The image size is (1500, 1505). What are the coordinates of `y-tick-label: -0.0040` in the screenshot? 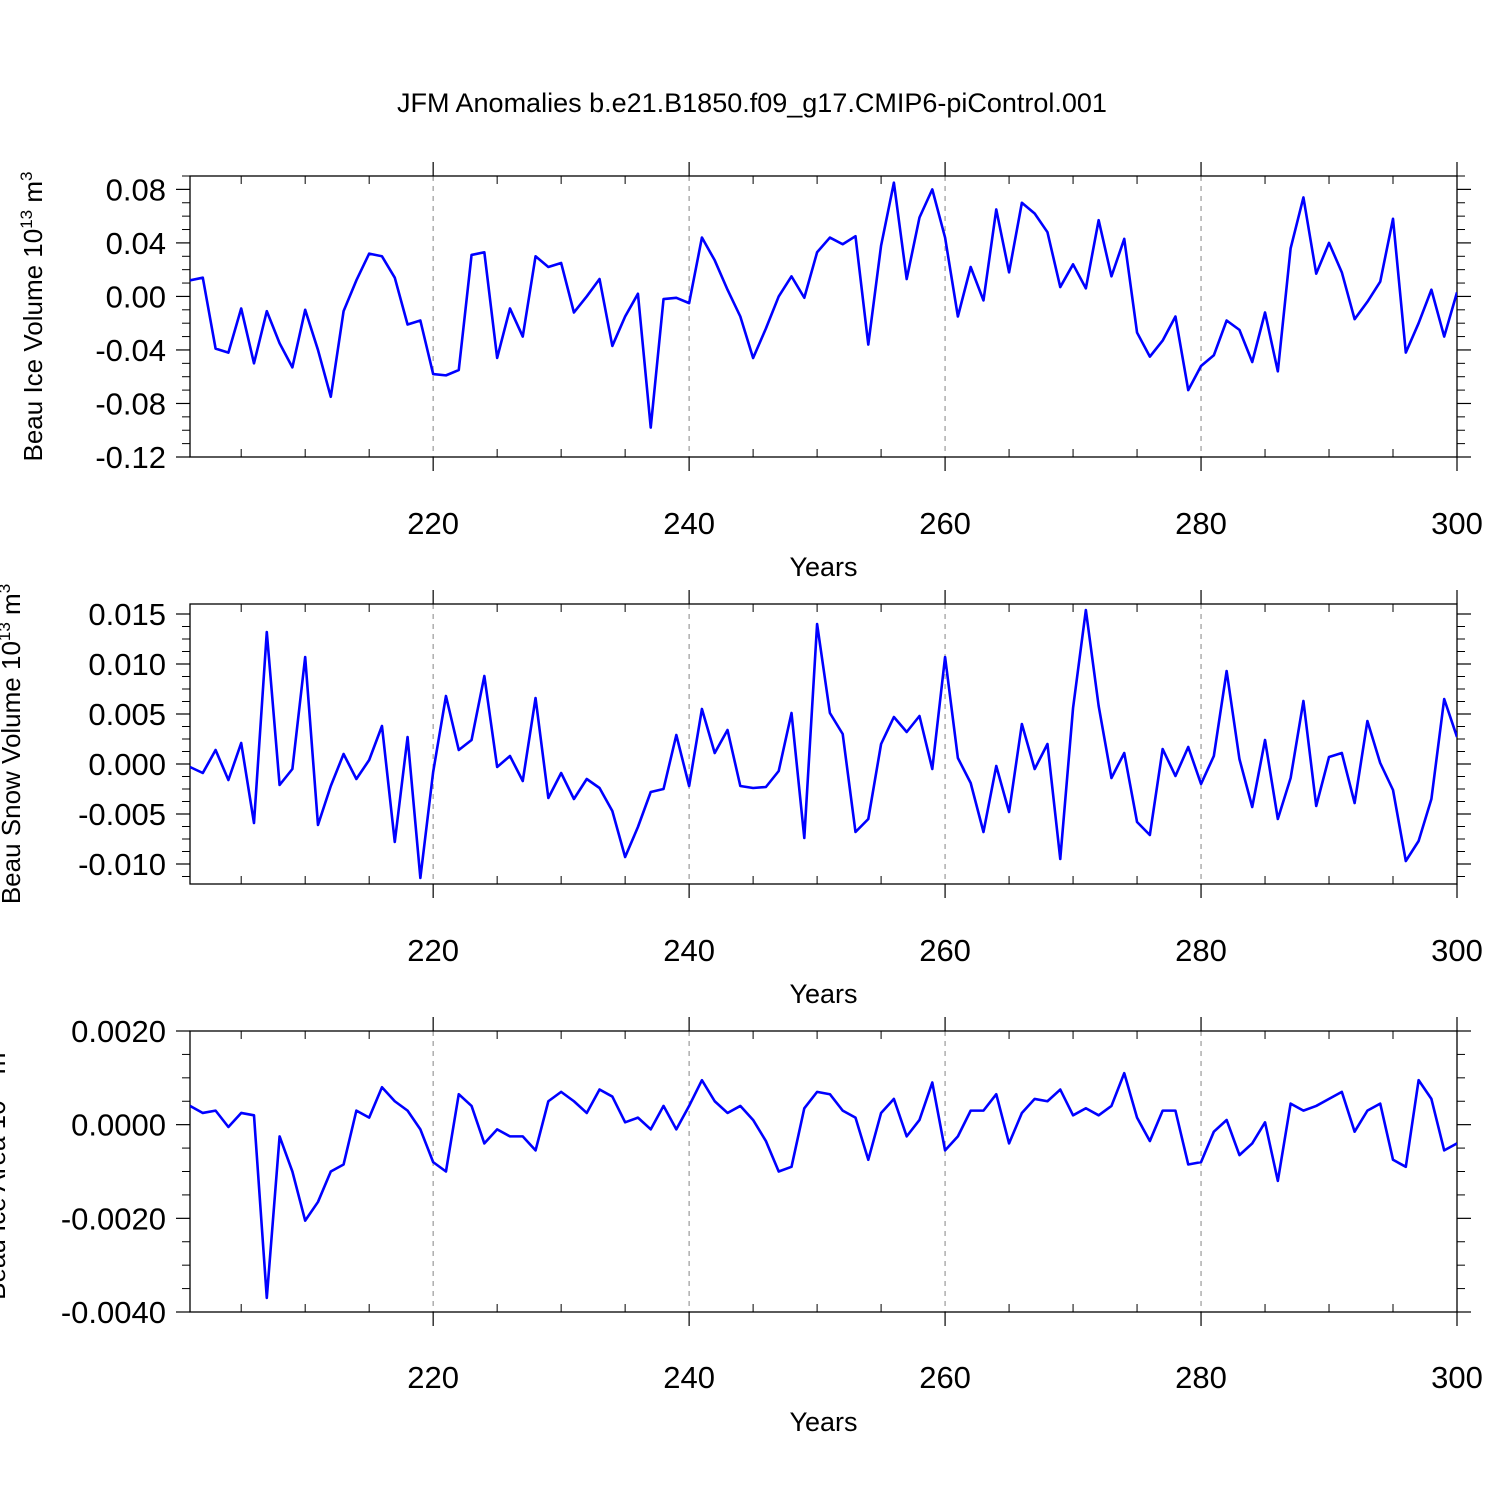 It's located at (113, 1312).